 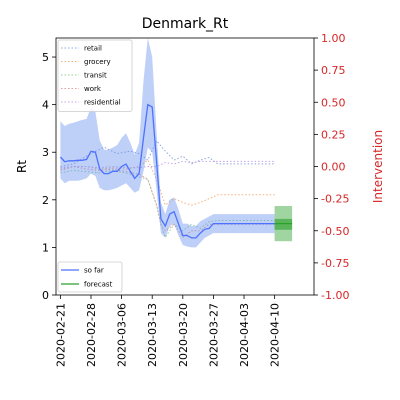 What do you see at coordinates (167, 164) in the screenshot?
I see `intervention-line-residential` at bounding box center [167, 164].